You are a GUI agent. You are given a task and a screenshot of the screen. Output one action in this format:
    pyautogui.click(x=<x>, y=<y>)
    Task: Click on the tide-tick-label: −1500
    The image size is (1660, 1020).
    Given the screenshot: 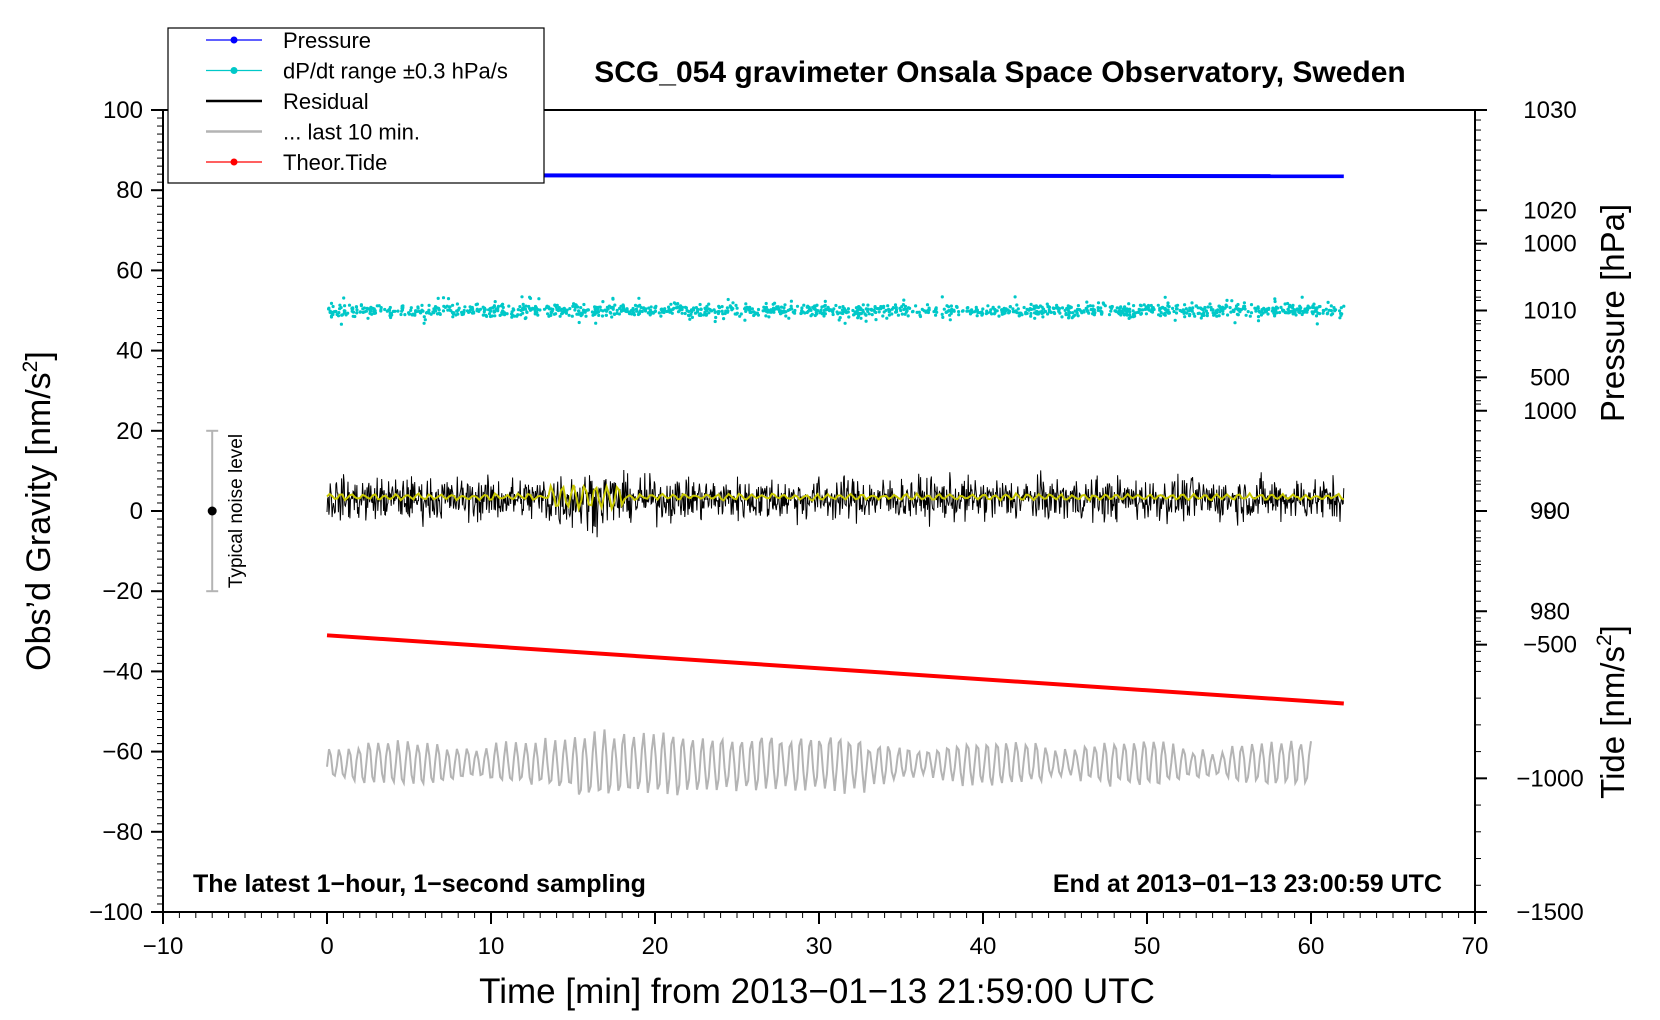 What is the action you would take?
    pyautogui.click(x=1549, y=912)
    